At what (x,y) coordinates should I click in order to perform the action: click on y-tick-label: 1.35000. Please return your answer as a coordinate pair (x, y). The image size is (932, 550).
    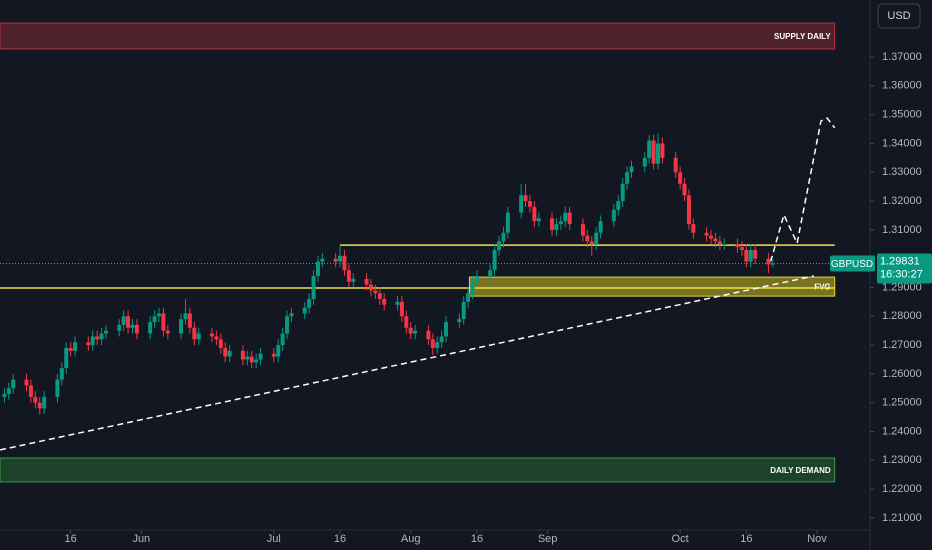
    Looking at the image, I should click on (902, 115).